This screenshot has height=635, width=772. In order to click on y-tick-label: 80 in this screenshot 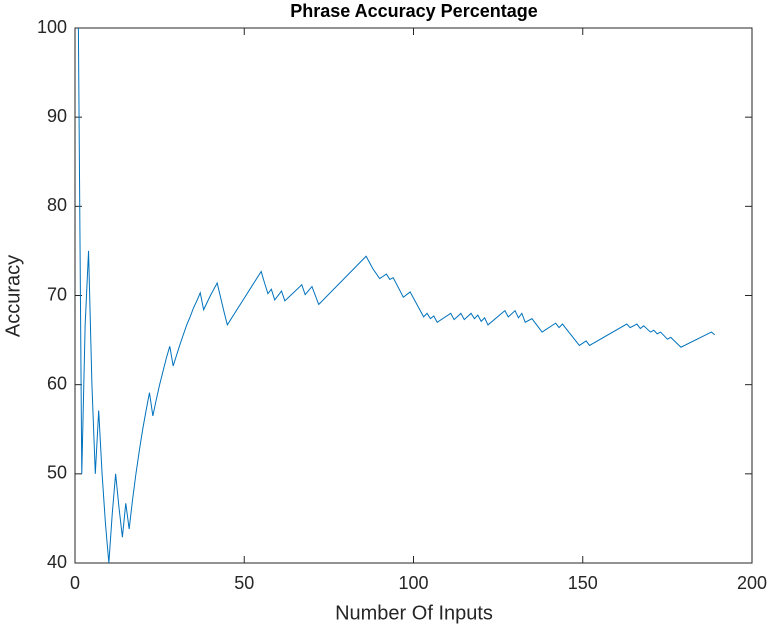, I will do `click(57, 205)`.